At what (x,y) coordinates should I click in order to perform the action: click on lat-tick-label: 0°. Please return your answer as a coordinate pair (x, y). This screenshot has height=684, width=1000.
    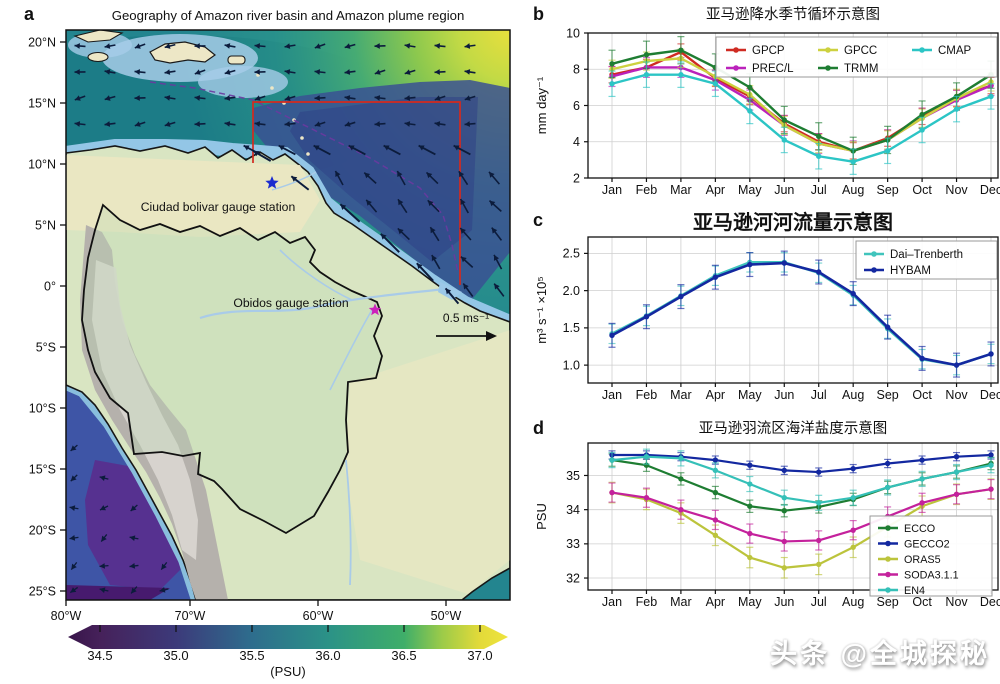
    Looking at the image, I should click on (50, 286).